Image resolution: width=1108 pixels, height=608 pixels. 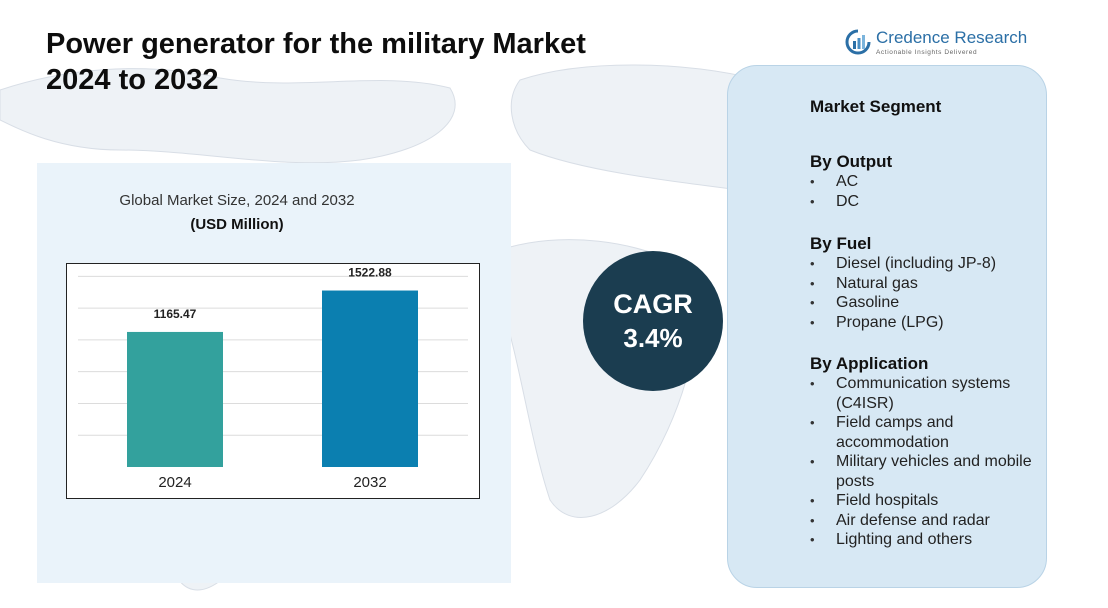 What do you see at coordinates (369, 482) in the screenshot?
I see `x-tick-label: 2032` at bounding box center [369, 482].